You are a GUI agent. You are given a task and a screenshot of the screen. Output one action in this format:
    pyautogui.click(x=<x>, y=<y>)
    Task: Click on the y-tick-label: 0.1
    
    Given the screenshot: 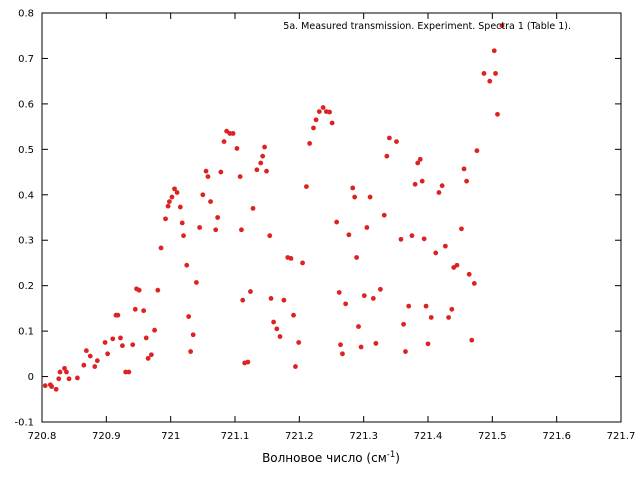 What is the action you would take?
    pyautogui.click(x=26, y=332)
    